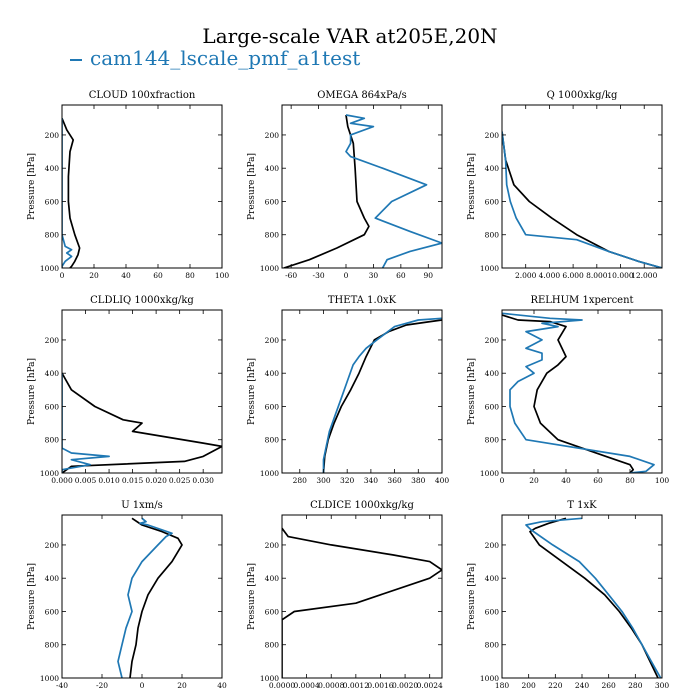  I want to click on legend-label: cam144_lscale_pmf_a1test, so click(225, 58).